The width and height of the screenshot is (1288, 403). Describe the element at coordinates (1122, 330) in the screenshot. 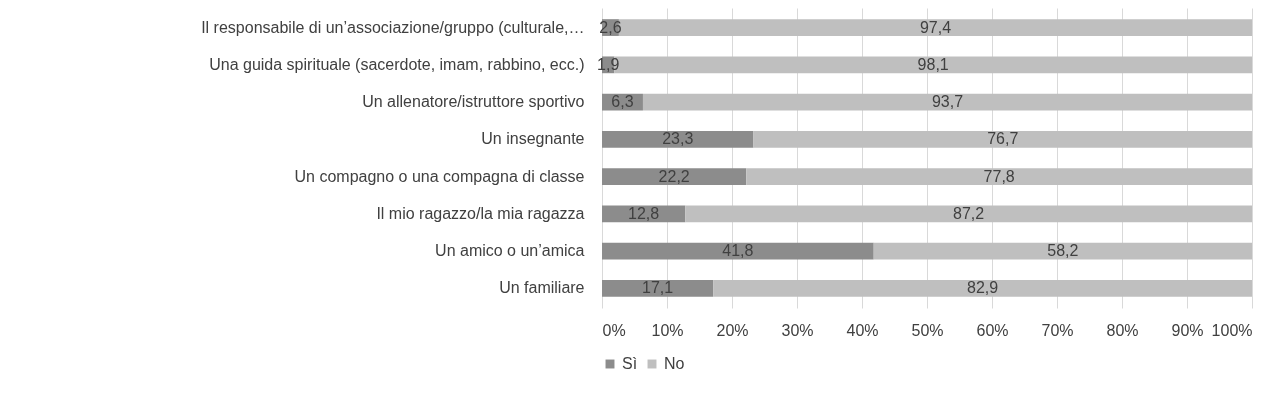

I see `x-tick-label: 80%` at that location.